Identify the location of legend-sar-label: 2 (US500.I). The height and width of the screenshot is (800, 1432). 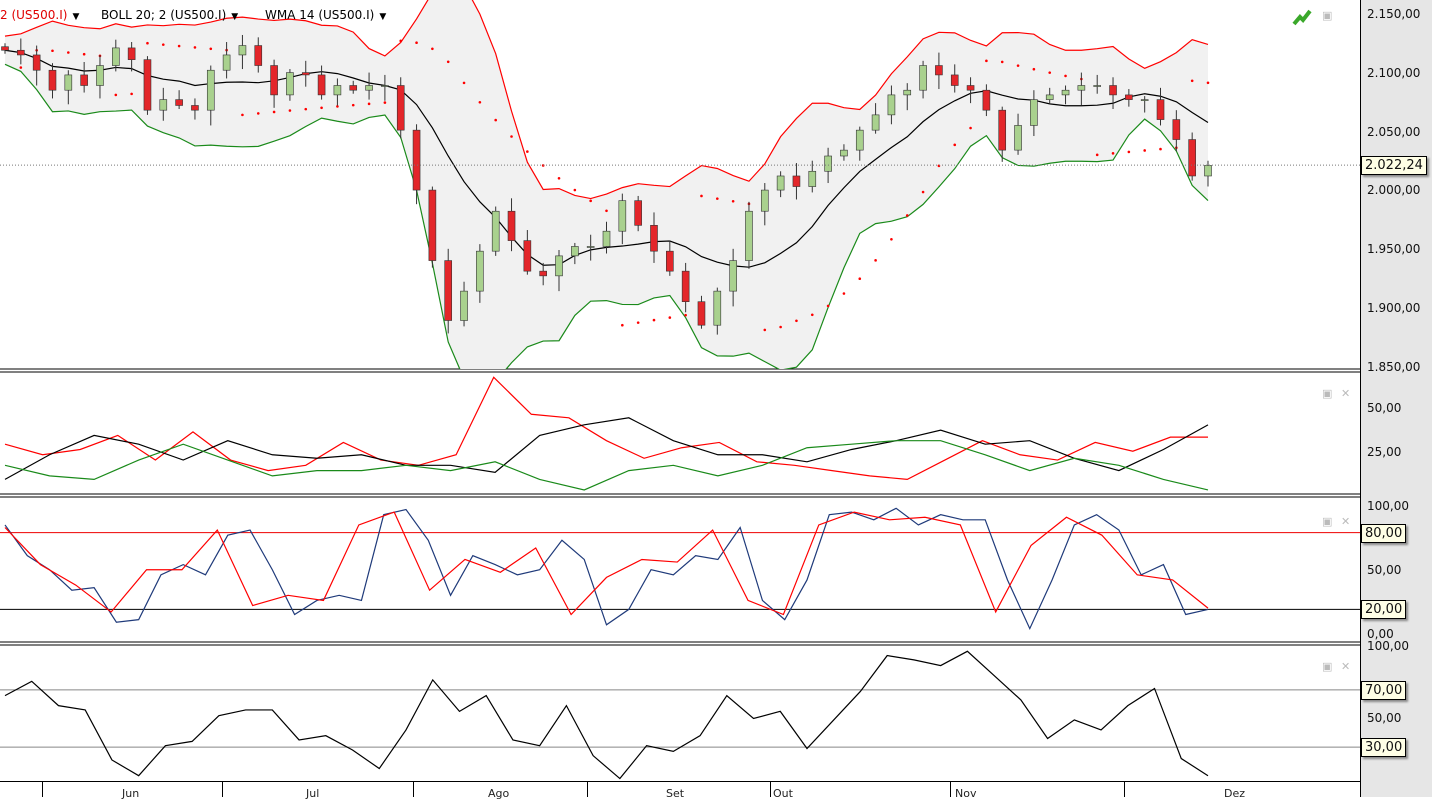
(34, 15).